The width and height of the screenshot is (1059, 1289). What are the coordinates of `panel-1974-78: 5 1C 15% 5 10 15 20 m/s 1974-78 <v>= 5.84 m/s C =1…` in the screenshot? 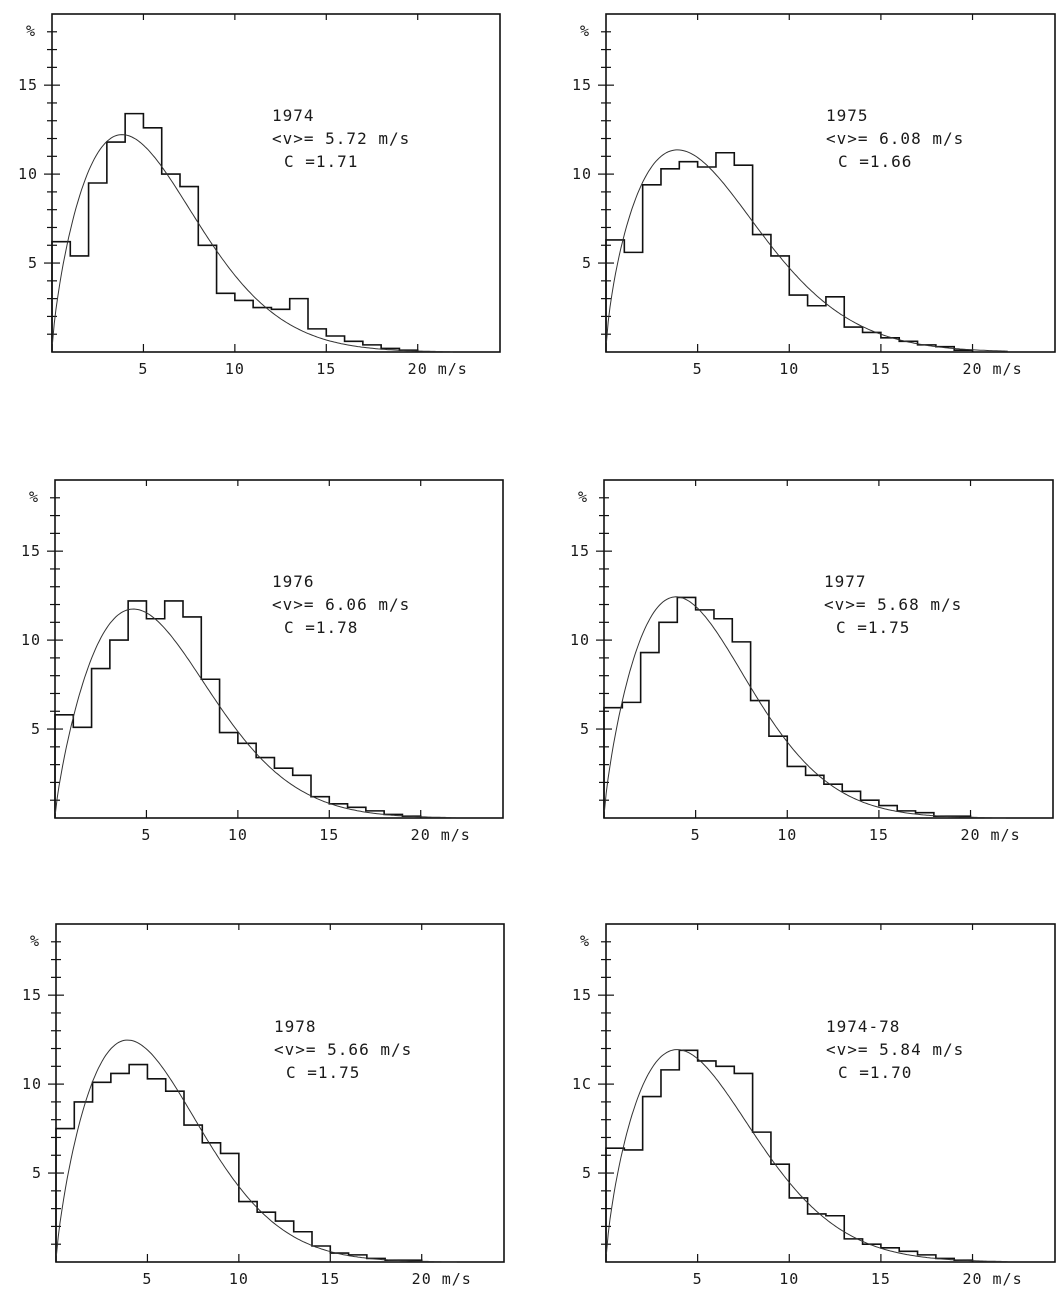 It's located at (814, 1105).